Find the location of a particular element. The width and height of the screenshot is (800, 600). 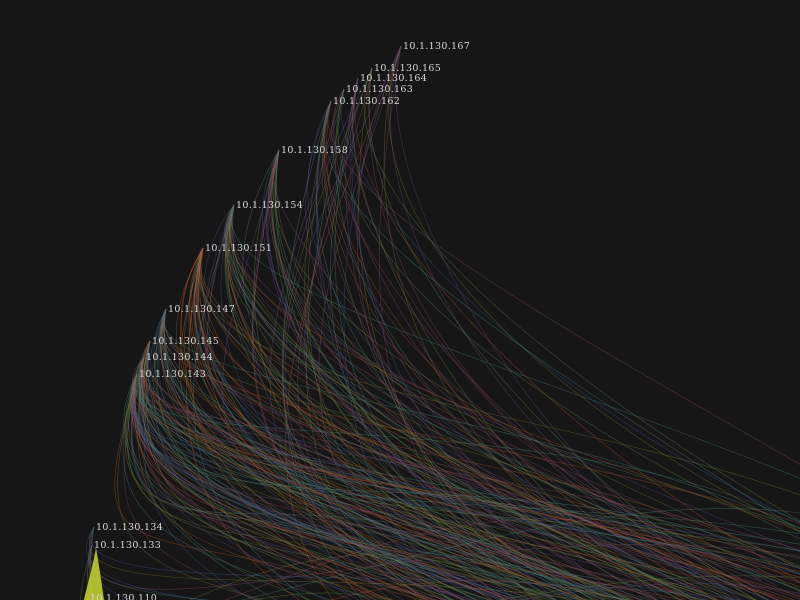

node-label: 10.1.130.164 is located at coordinates (393, 78).